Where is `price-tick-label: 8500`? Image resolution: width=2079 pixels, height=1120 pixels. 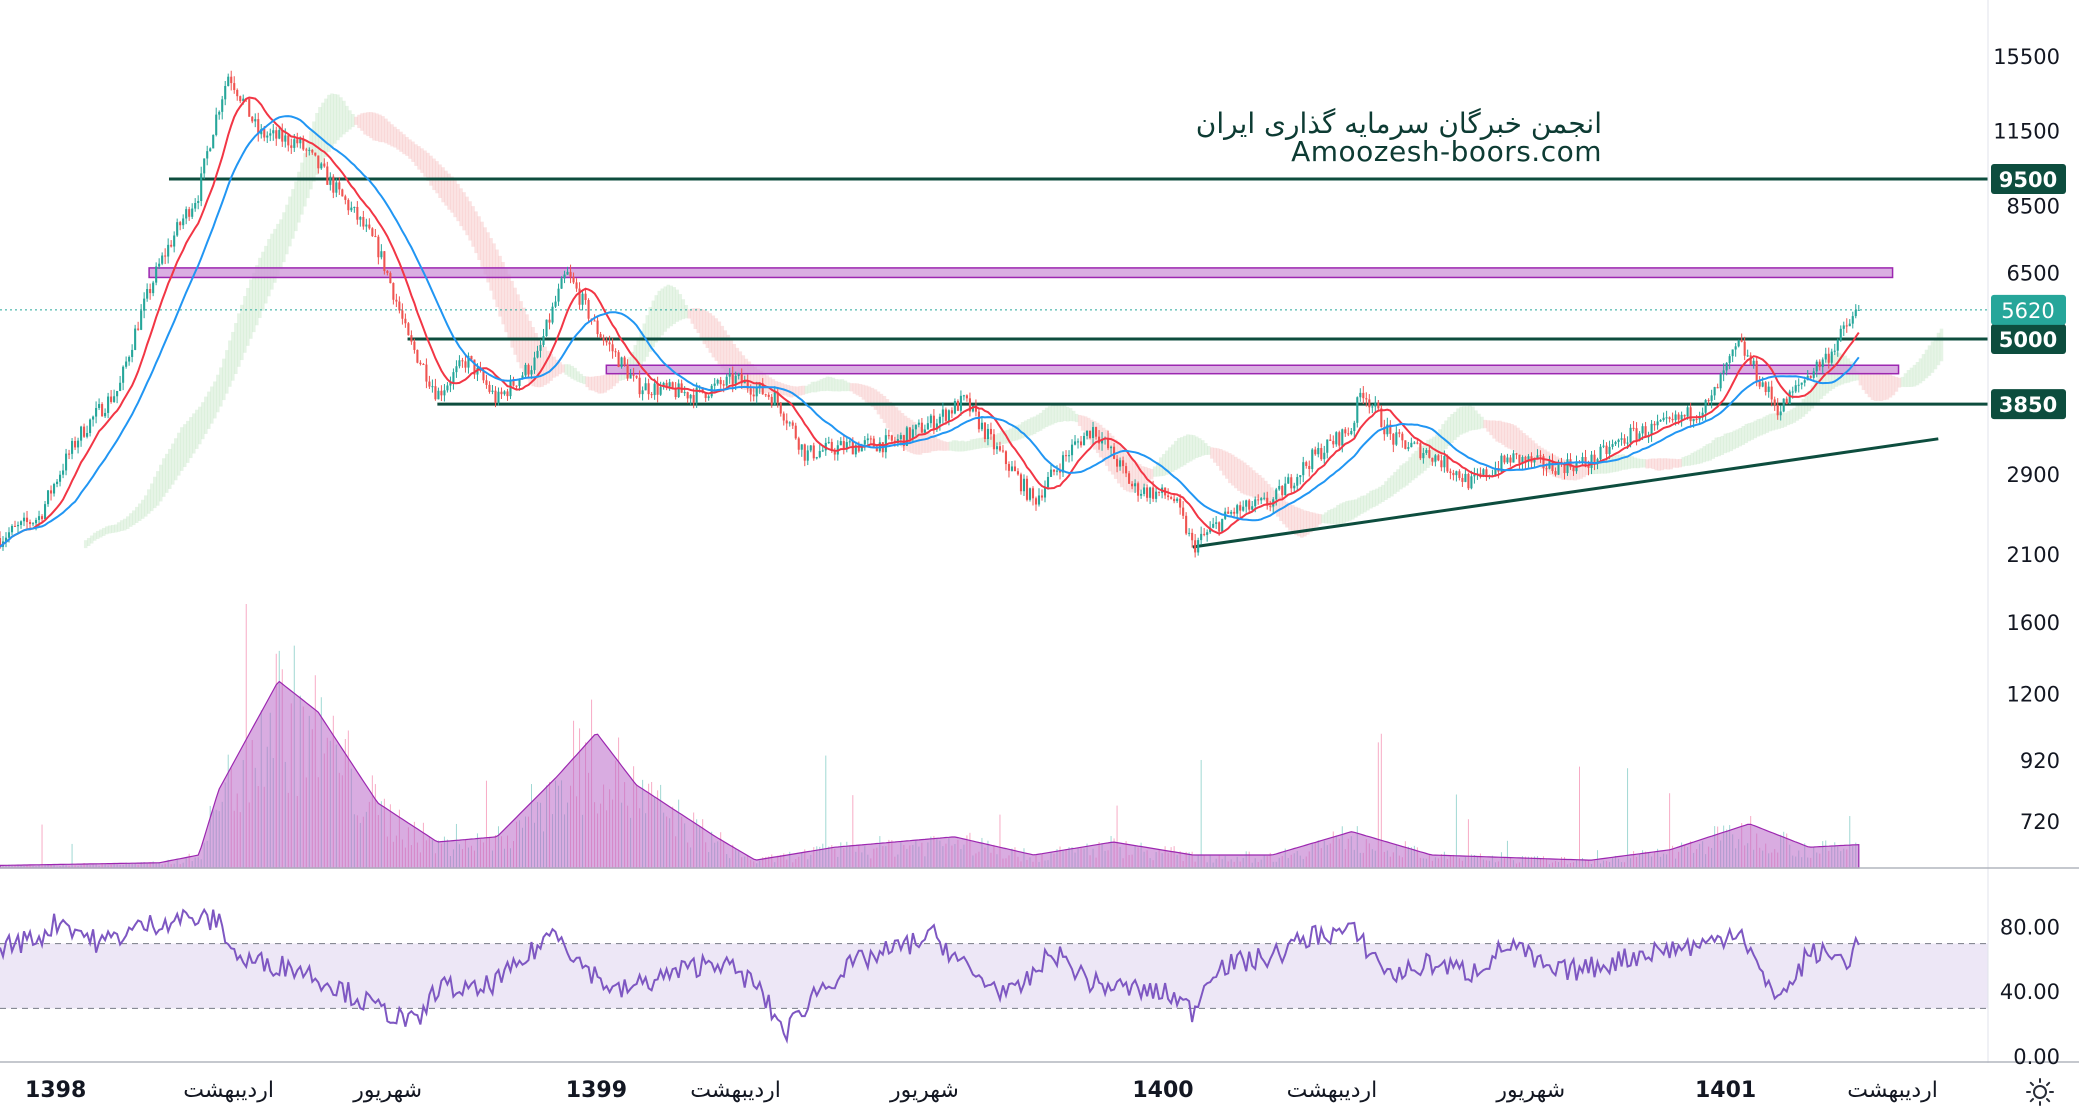 price-tick-label: 8500 is located at coordinates (2033, 207).